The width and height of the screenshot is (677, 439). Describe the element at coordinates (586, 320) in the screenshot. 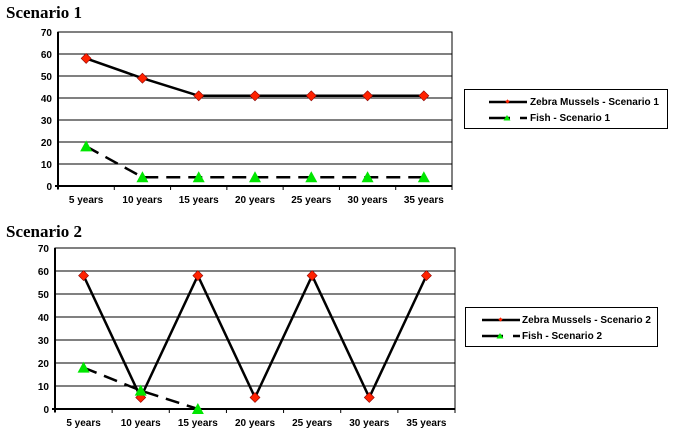

I see `legend-label: Zebra Mussels - Scenario 2` at that location.